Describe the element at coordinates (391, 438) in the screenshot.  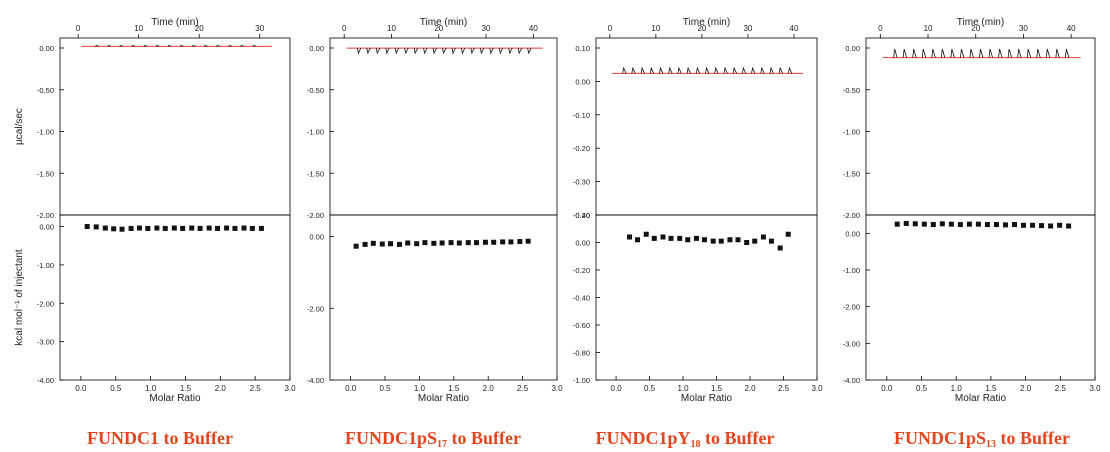
I see `caption-main: FUNDC1pS` at that location.